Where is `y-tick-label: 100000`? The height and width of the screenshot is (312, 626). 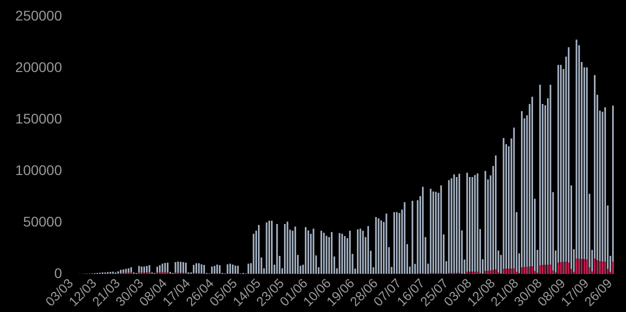
y-tick-label: 100000 is located at coordinates (38, 170).